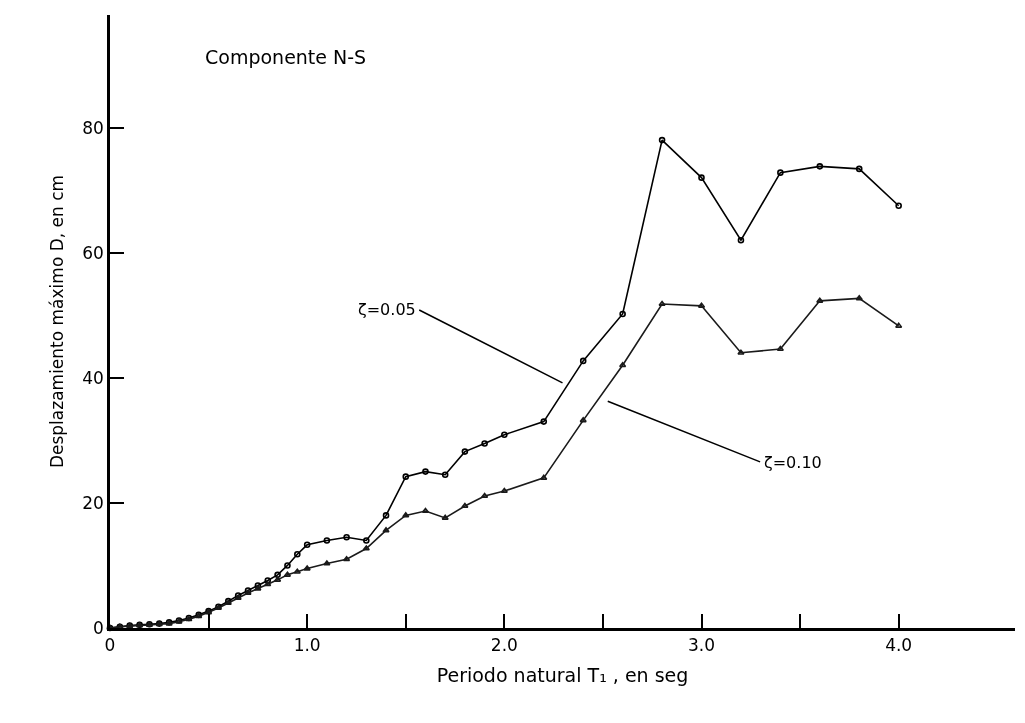  Describe the element at coordinates (93, 502) in the screenshot. I see `y-tick-label: 20` at that location.